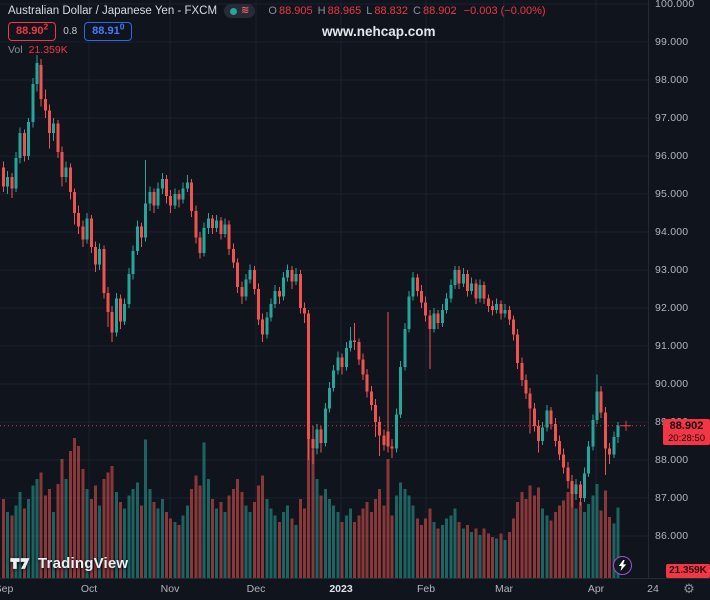 This screenshot has width=710, height=600. What do you see at coordinates (672, 118) in the screenshot?
I see `price-axis-label: 97.000` at bounding box center [672, 118].